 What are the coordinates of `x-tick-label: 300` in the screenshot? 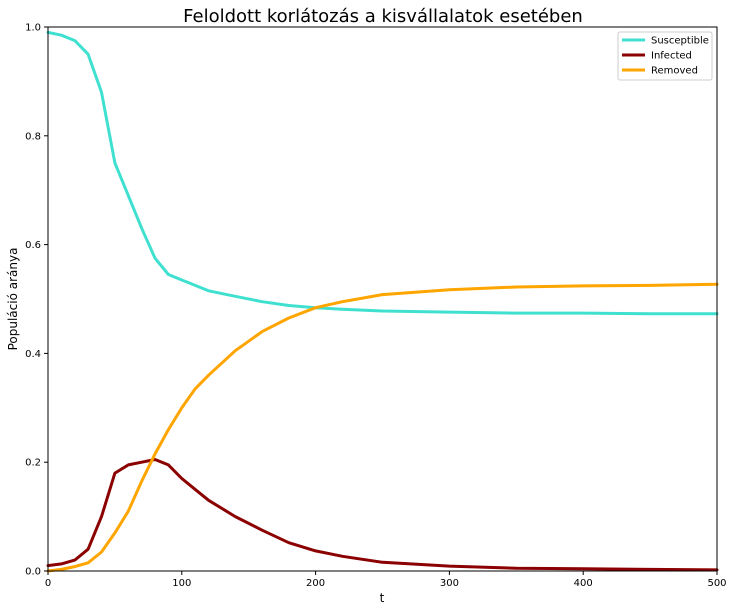 It's located at (449, 583).